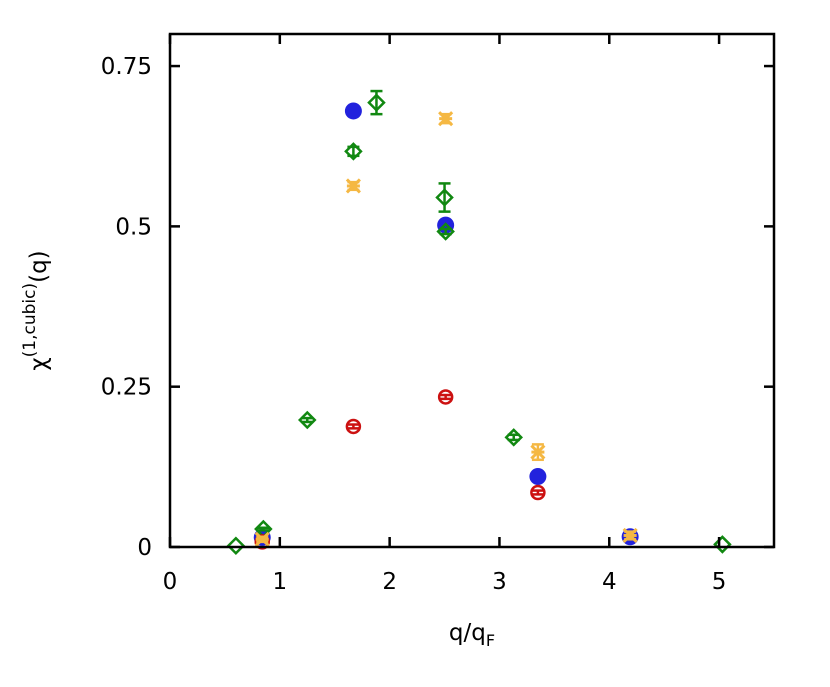  What do you see at coordinates (499, 582) in the screenshot?
I see `x-tick-label: 3` at bounding box center [499, 582].